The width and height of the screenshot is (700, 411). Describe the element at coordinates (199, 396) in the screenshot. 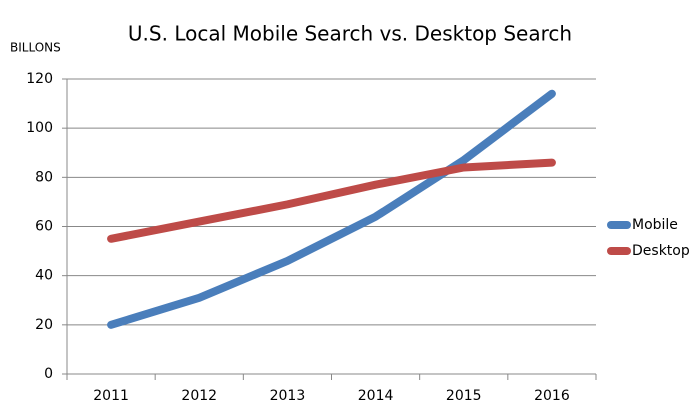

I see `x-tick-label: 2012` at that location.